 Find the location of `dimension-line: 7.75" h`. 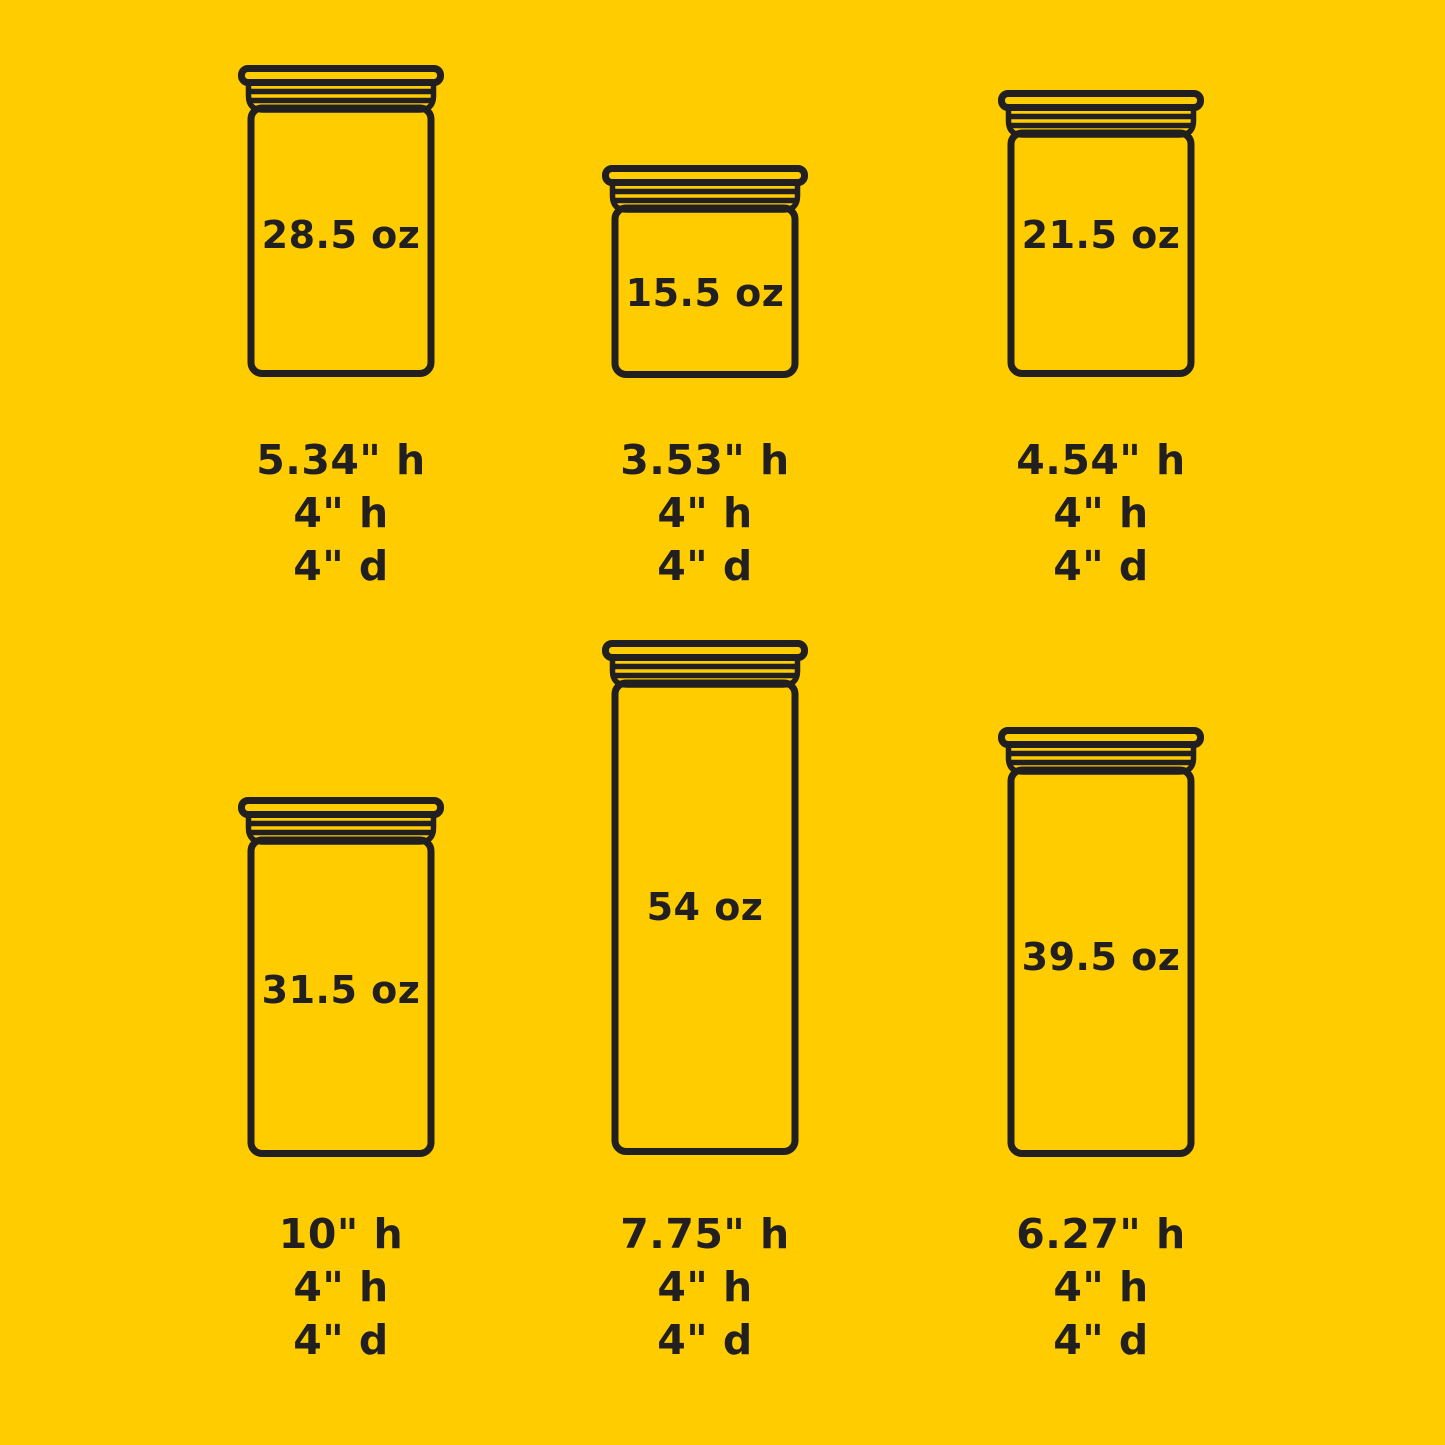

dimension-line: 7.75" h is located at coordinates (705, 1234).